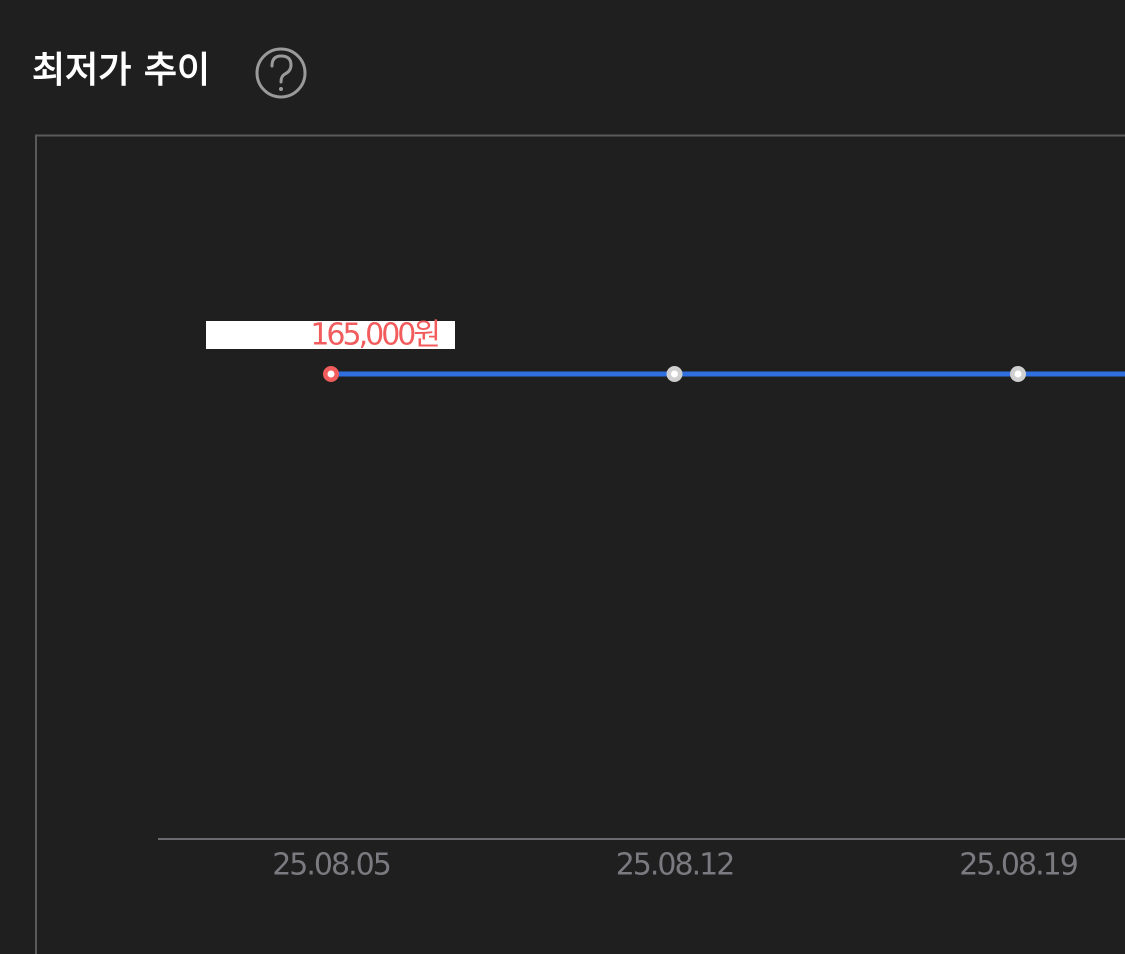 Image resolution: width=1125 pixels, height=954 pixels. Describe the element at coordinates (1018, 865) in the screenshot. I see `x-tick-label: 25.08.19` at that location.